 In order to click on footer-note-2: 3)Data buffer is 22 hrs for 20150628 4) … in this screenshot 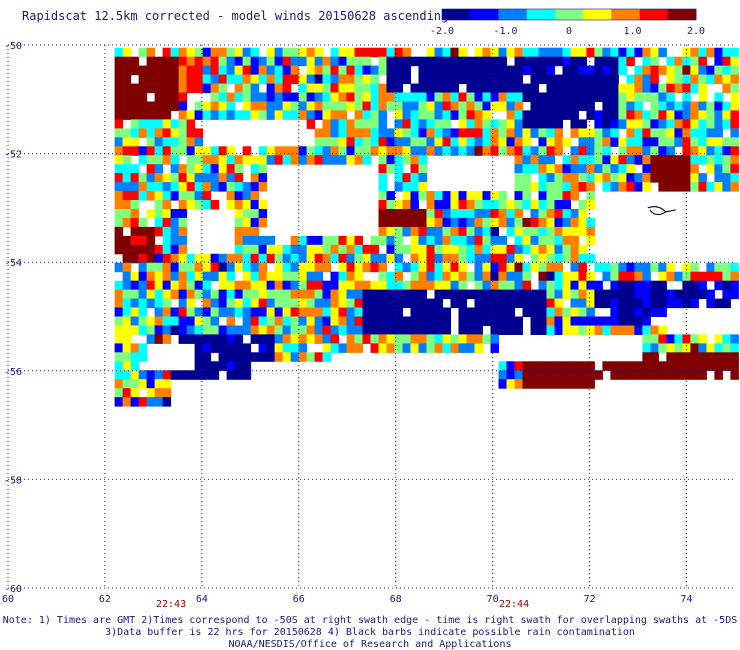, I will do `click(370, 632)`.